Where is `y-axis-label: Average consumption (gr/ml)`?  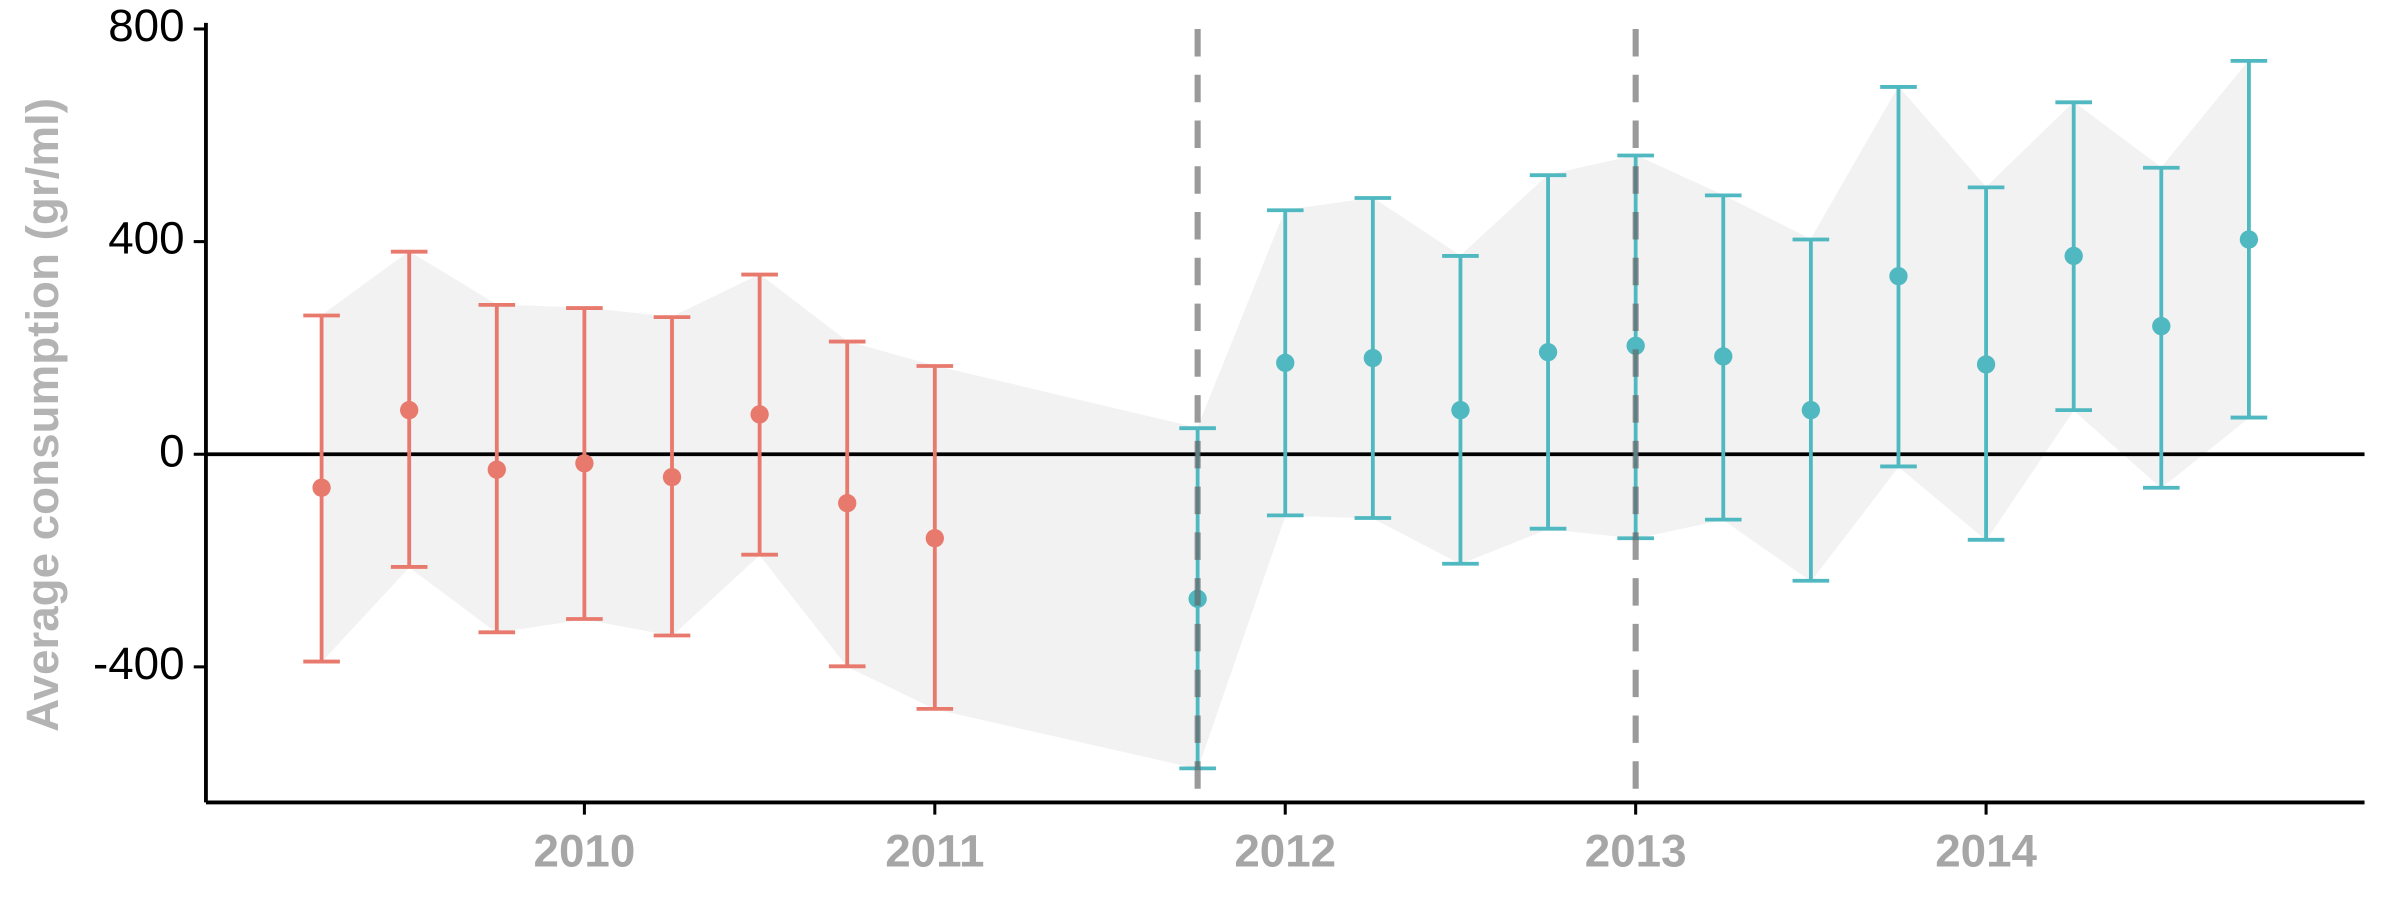
y-axis-label: Average consumption (gr/ml) is located at coordinates (42, 415).